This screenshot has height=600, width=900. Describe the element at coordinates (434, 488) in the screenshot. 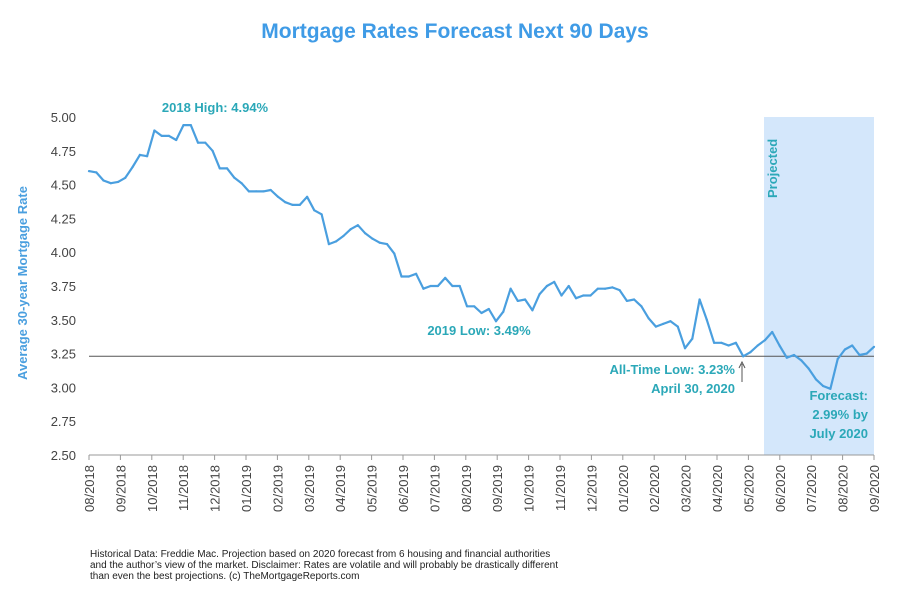

I see `x-tick-label: 07/2019` at that location.